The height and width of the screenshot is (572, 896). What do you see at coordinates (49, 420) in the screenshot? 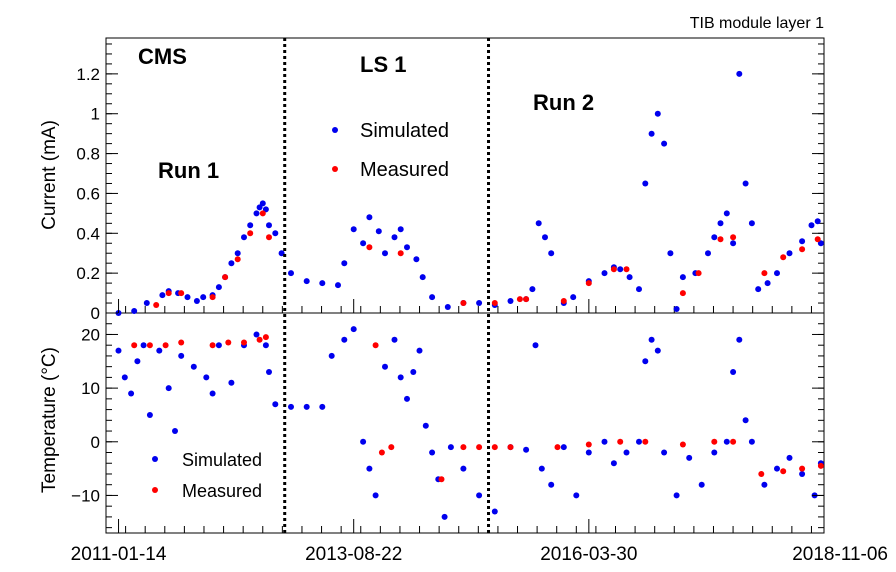
I see `bottom-y-axis-title: Temperature (°C)` at bounding box center [49, 420].